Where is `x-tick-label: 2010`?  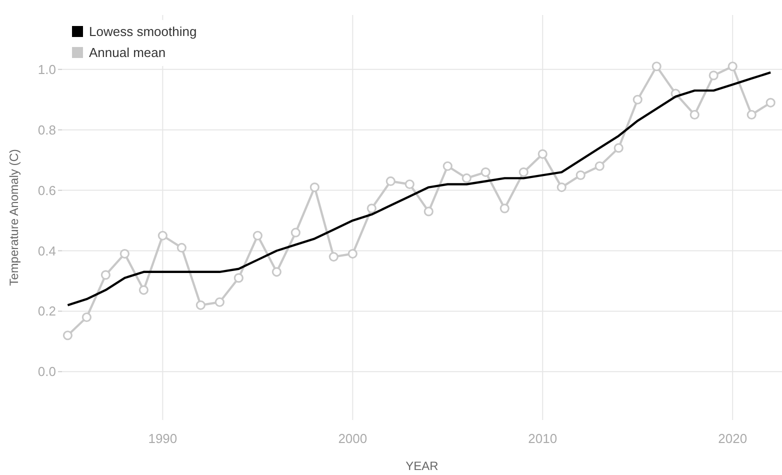
x-tick-label: 2010 is located at coordinates (543, 438).